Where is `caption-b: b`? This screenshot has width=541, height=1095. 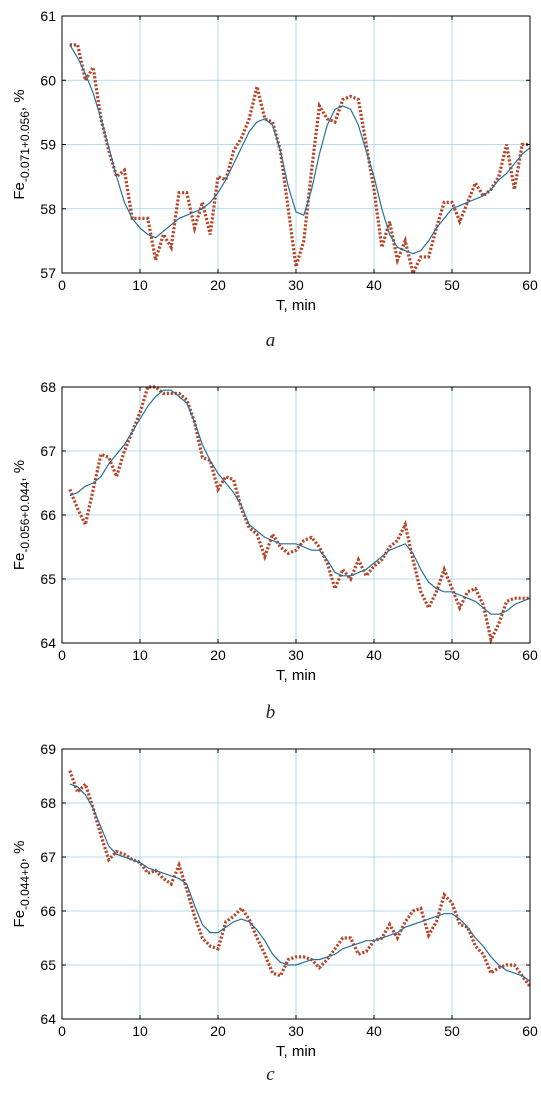 caption-b: b is located at coordinates (270, 712).